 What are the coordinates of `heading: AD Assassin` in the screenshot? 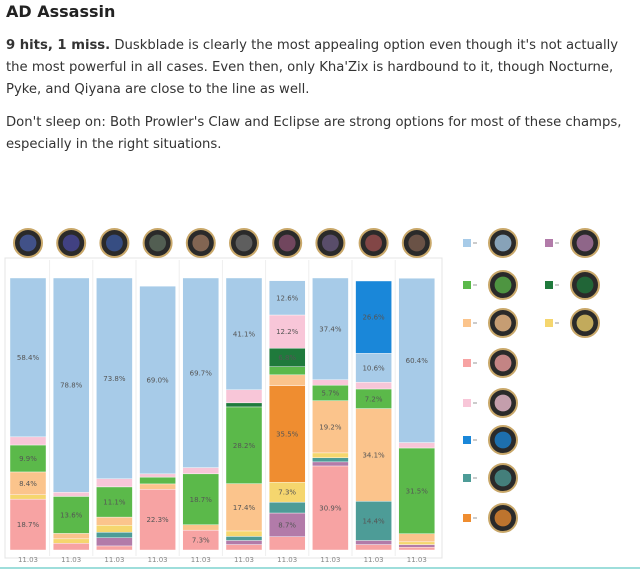 It's located at (61, 11).